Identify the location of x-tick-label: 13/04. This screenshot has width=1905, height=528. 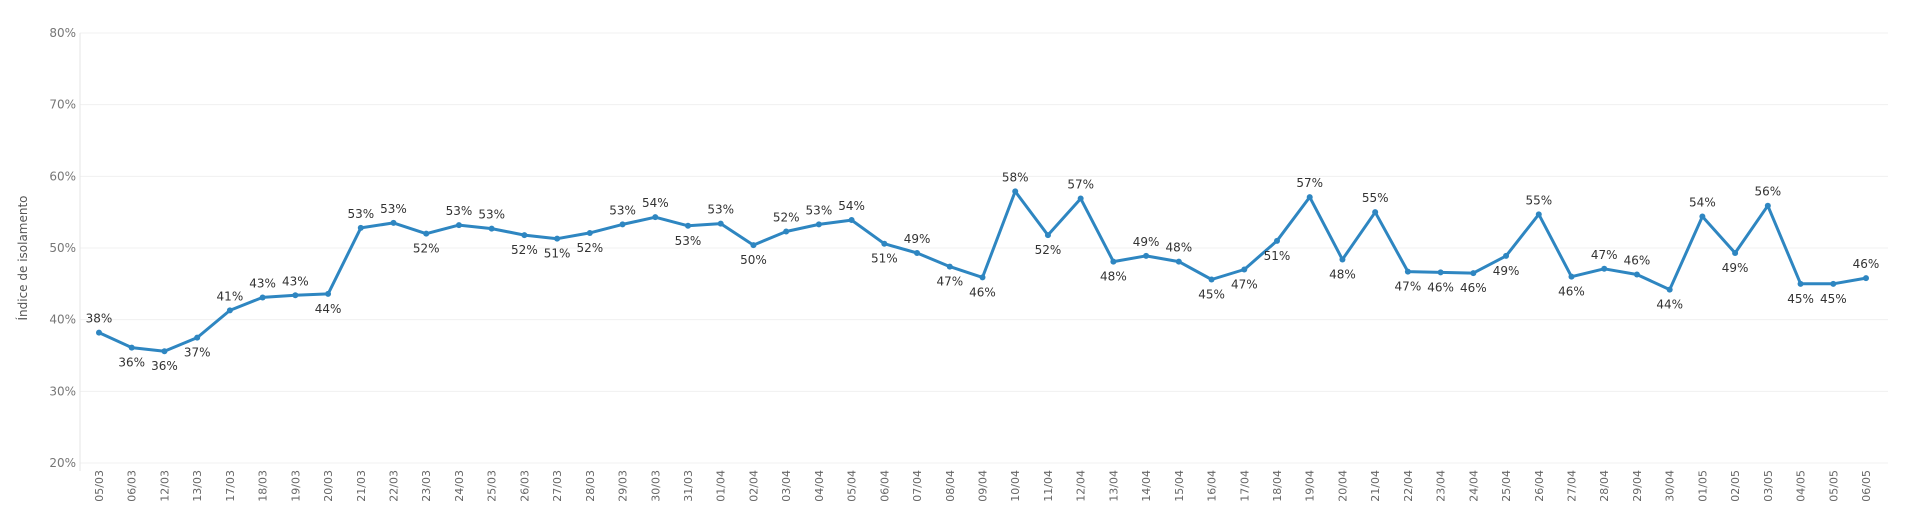
(1113, 486).